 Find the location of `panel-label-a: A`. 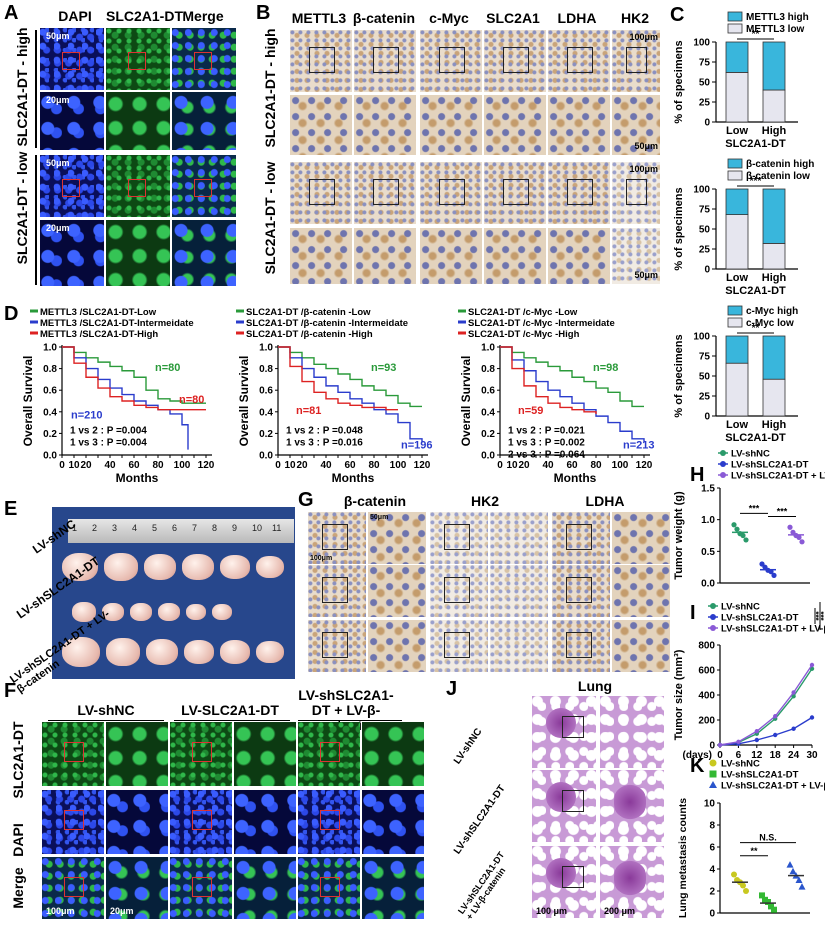

panel-label-a: A is located at coordinates (11, 13).